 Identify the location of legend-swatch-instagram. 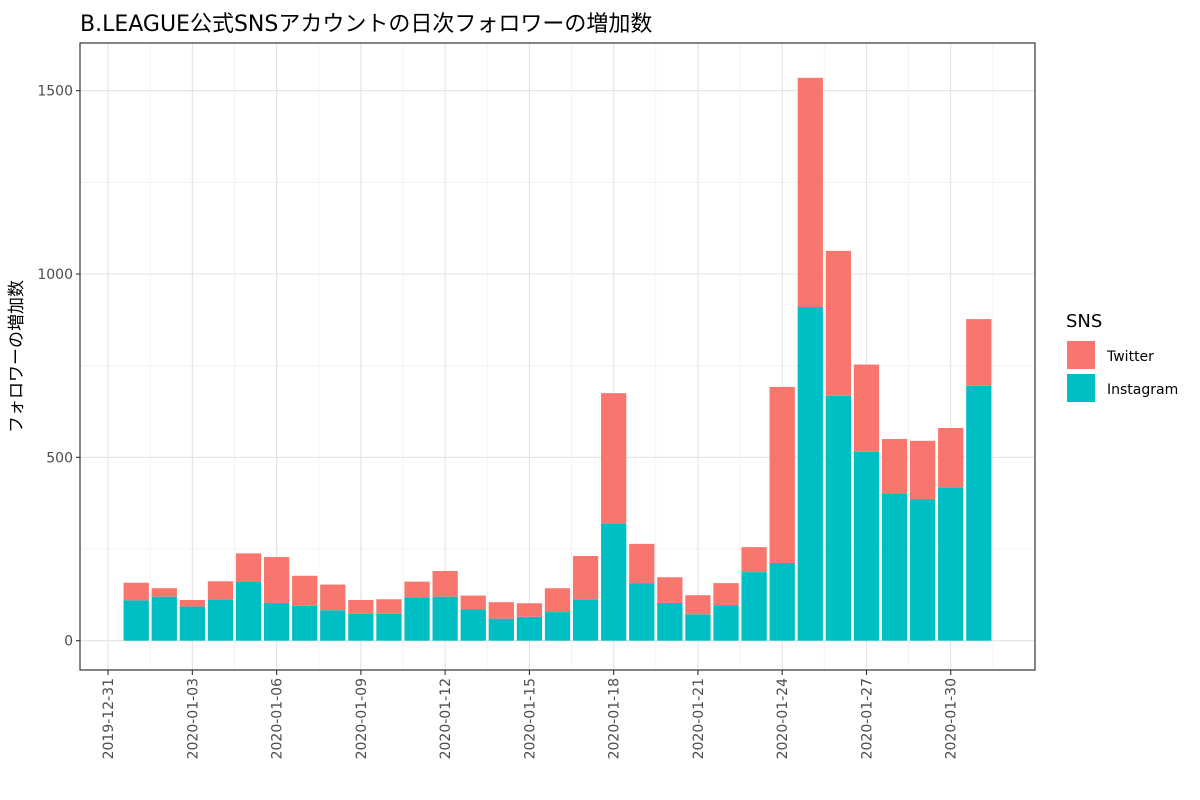
(1081, 388).